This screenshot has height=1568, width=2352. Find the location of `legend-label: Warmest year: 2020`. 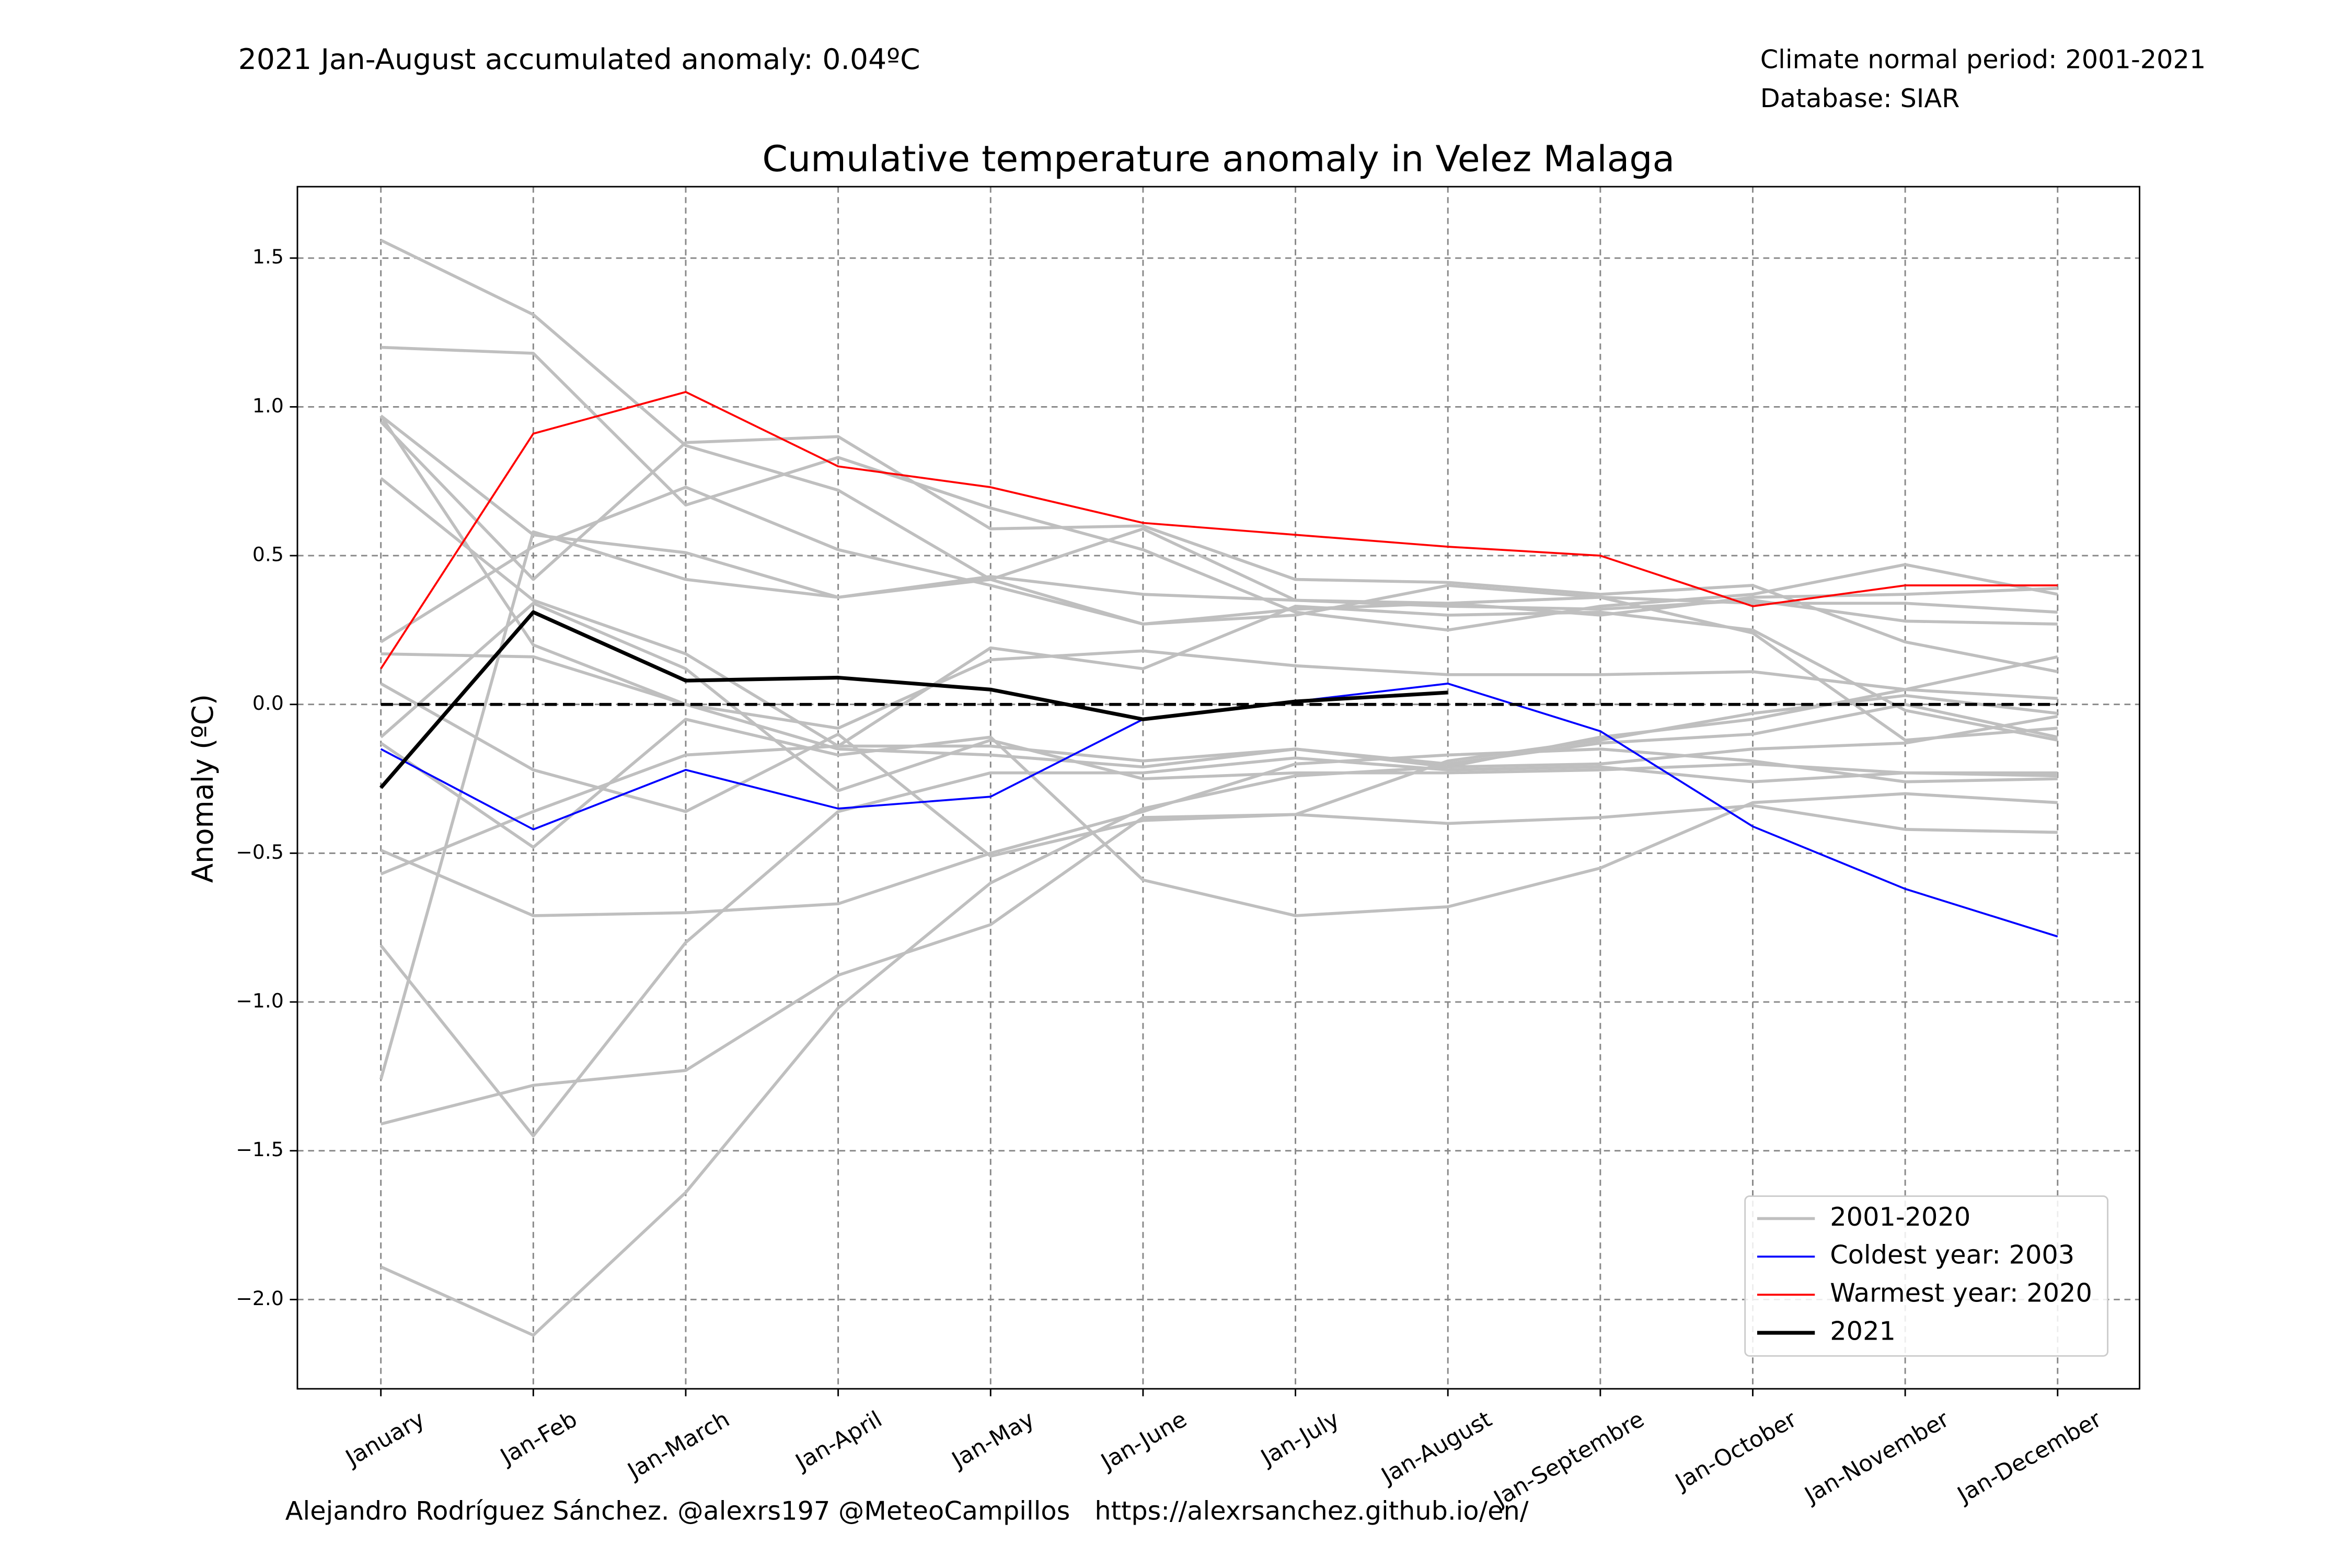

legend-label: Warmest year: 2020 is located at coordinates (1961, 1293).